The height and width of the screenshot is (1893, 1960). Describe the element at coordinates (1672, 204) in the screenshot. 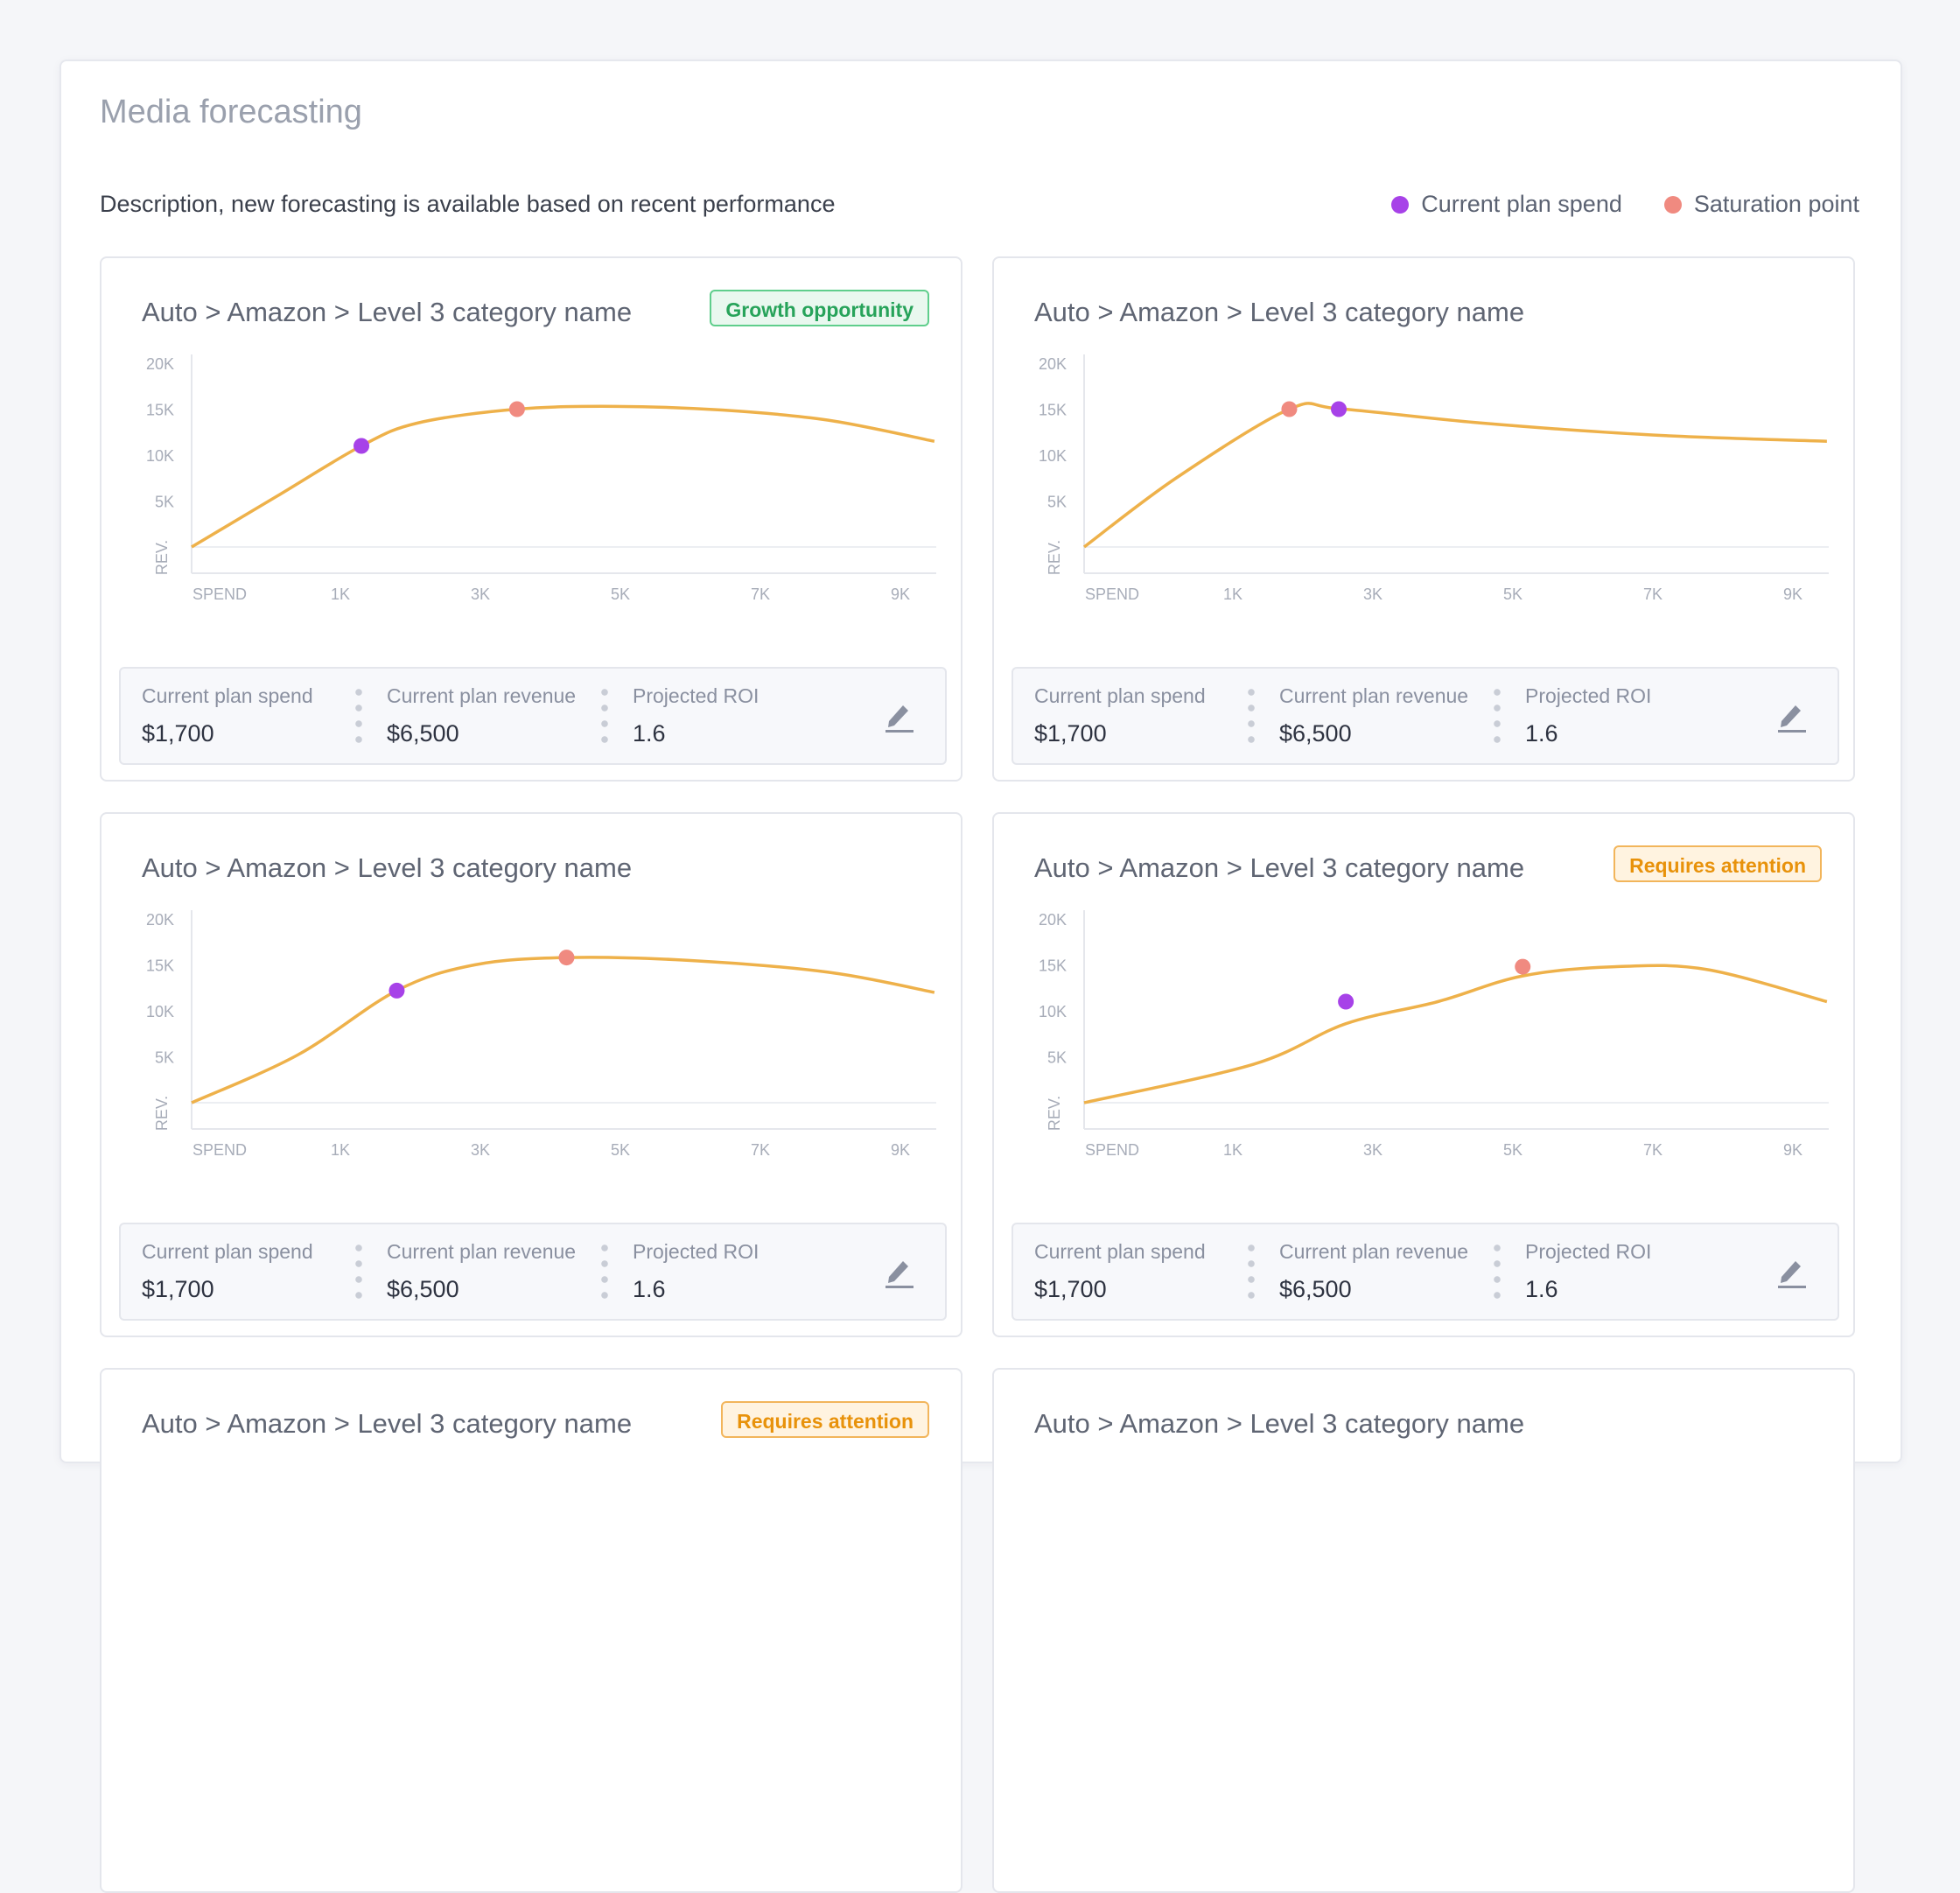

I see `saturation-point-dot-icon` at that location.